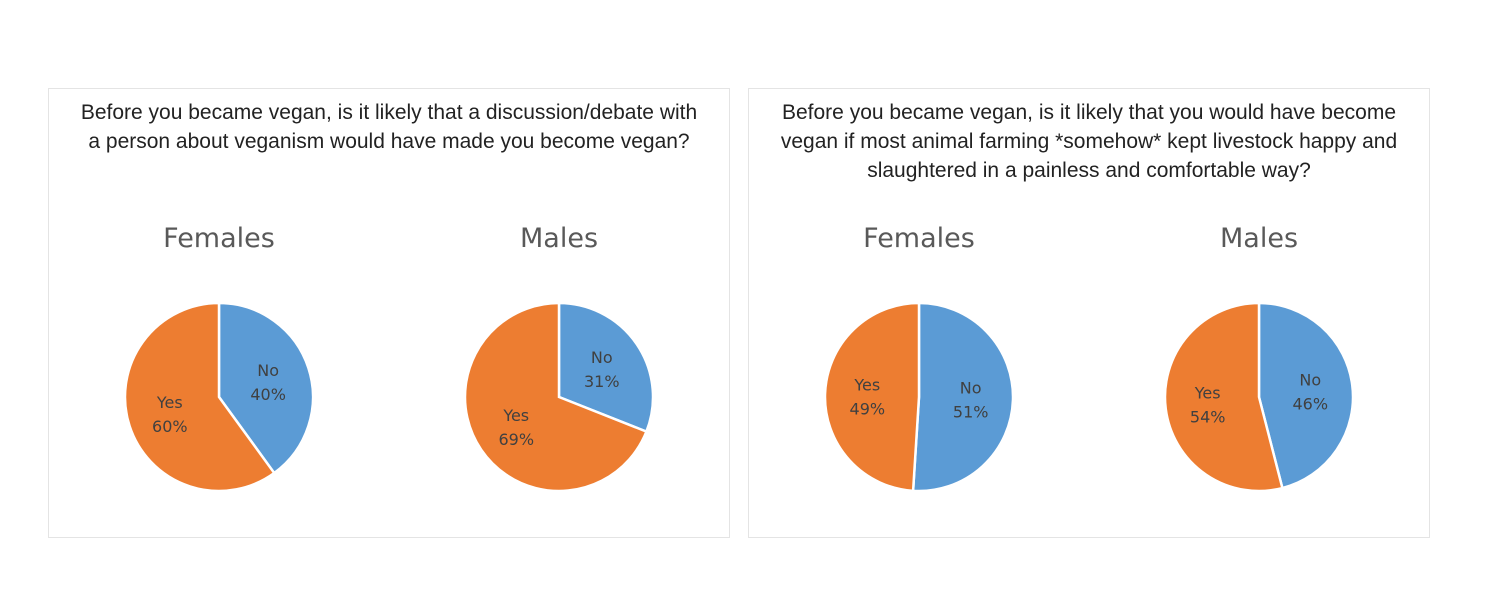  I want to click on slice-value-label: 54%, so click(1208, 416).